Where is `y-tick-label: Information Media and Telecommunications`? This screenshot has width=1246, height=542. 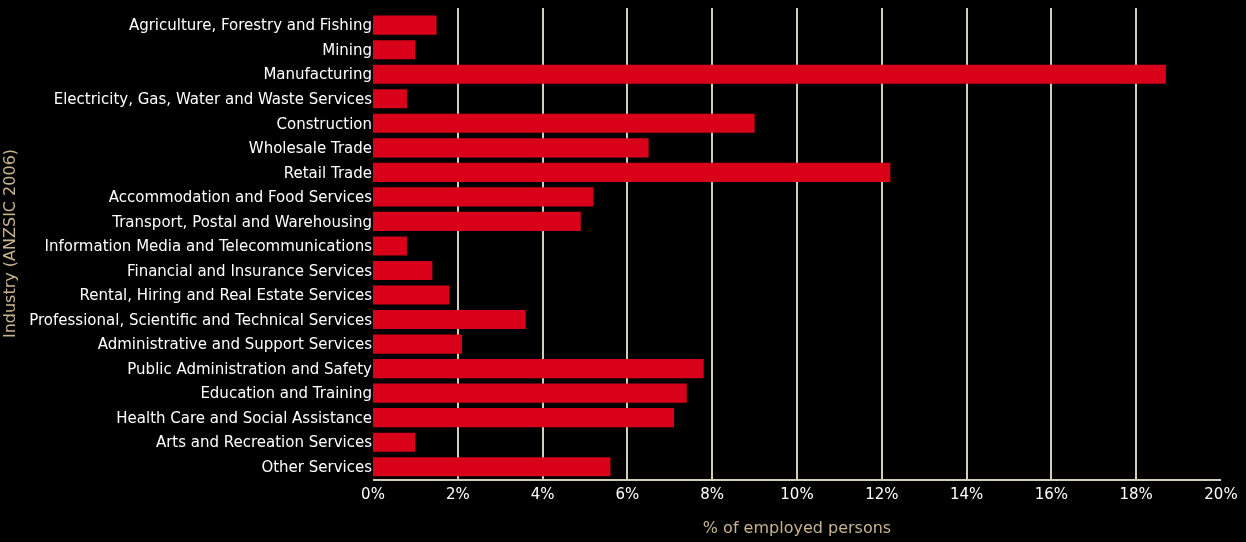
y-tick-label: Information Media and Telecommunications is located at coordinates (208, 246).